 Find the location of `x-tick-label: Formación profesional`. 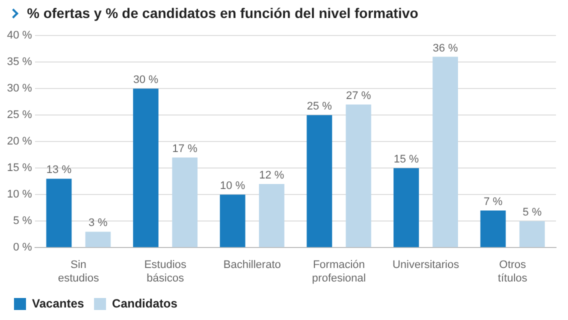

x-tick-label: Formación profesional is located at coordinates (339, 271).